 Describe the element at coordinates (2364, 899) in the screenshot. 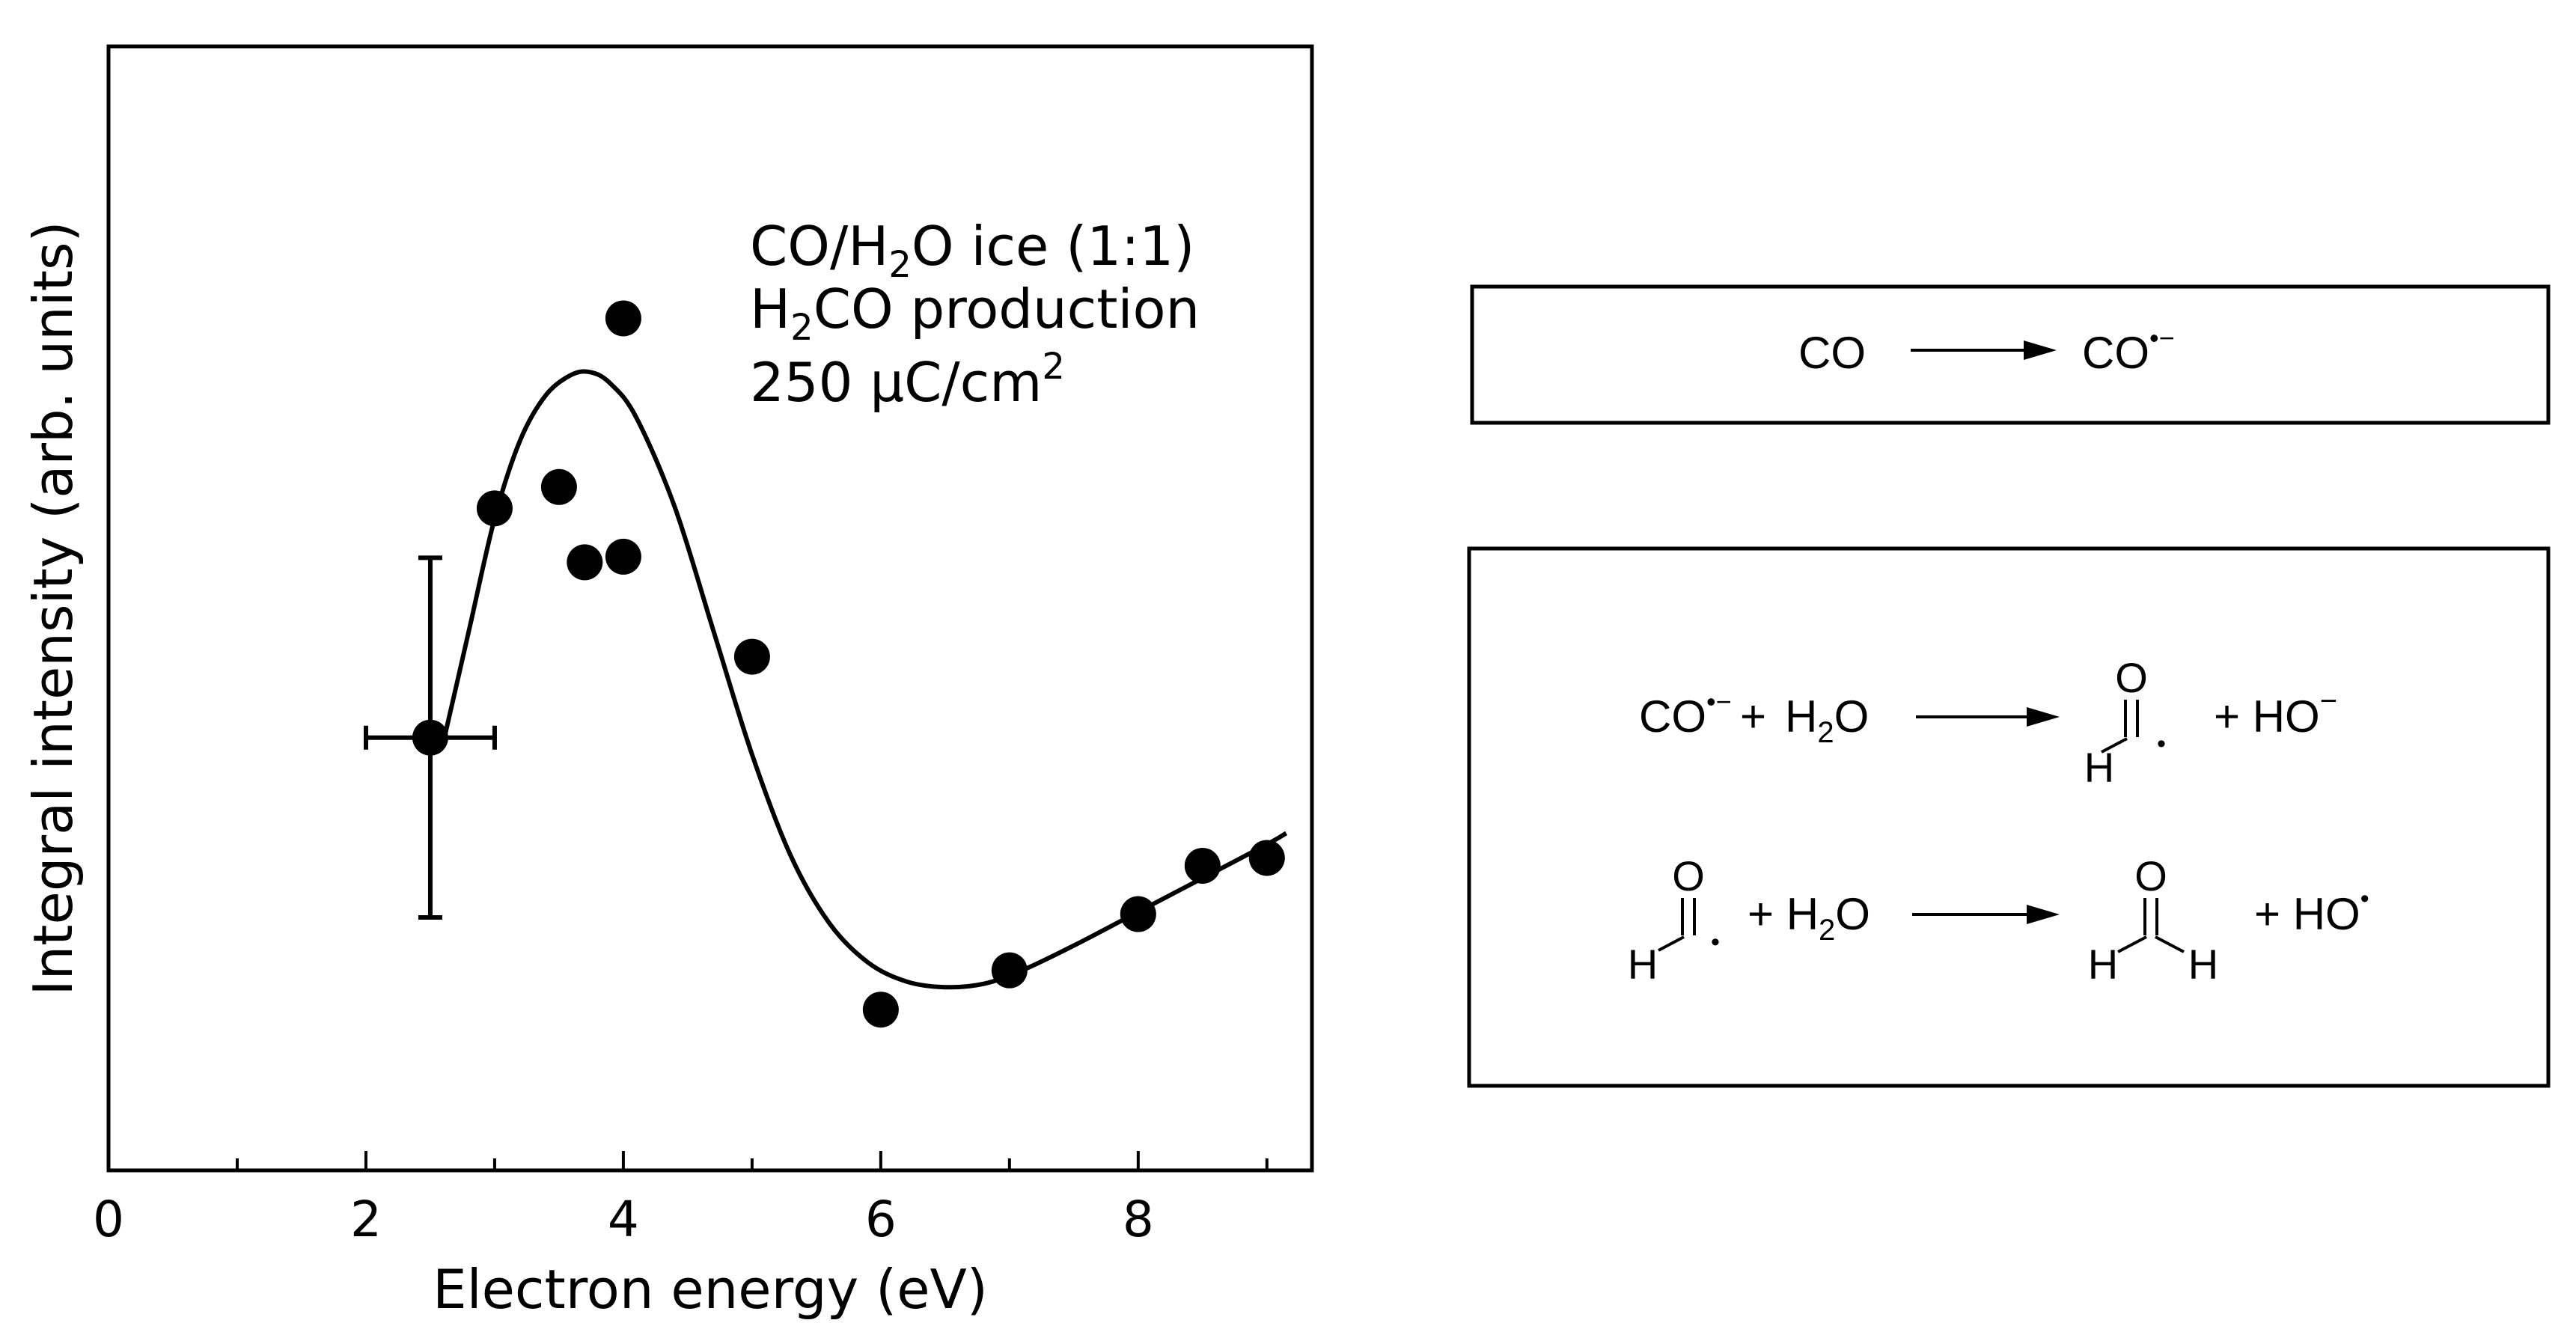

I see `reaction-3-coproduct-charge: •` at that location.